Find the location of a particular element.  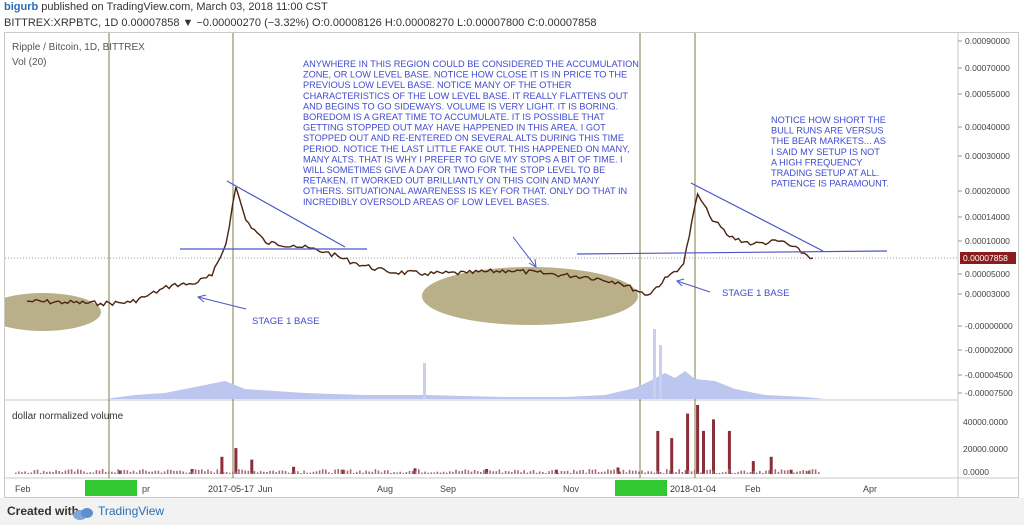

time-tick-label: Jun is located at coordinates (265, 489).